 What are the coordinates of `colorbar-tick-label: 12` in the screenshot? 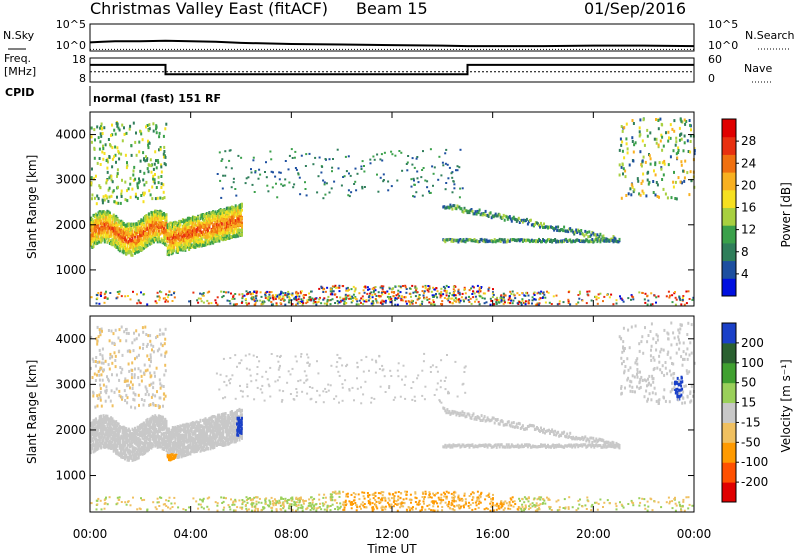 It's located at (748, 230).